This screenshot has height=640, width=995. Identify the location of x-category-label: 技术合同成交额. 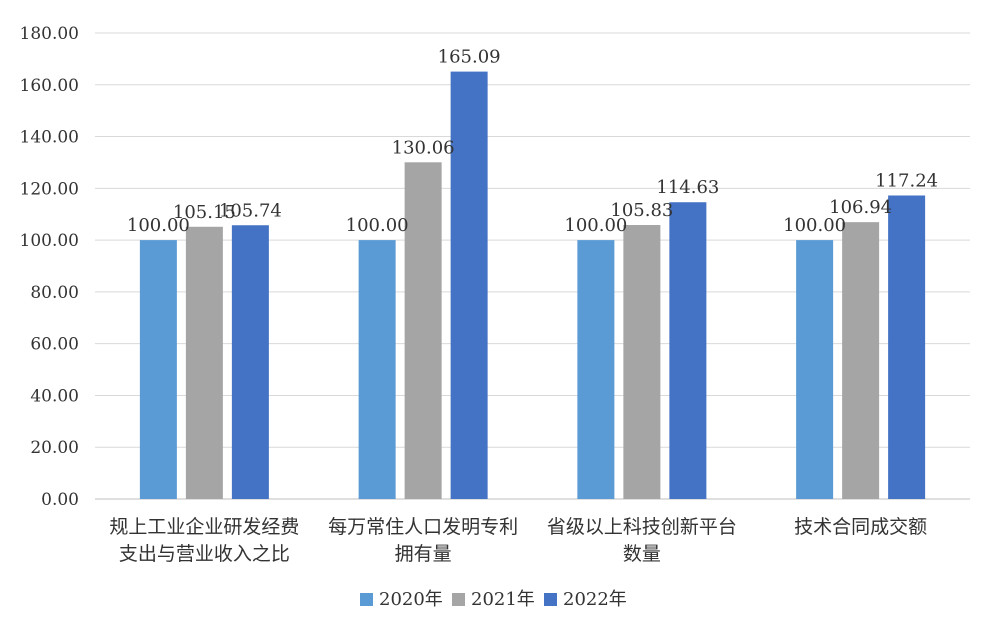
(860, 527).